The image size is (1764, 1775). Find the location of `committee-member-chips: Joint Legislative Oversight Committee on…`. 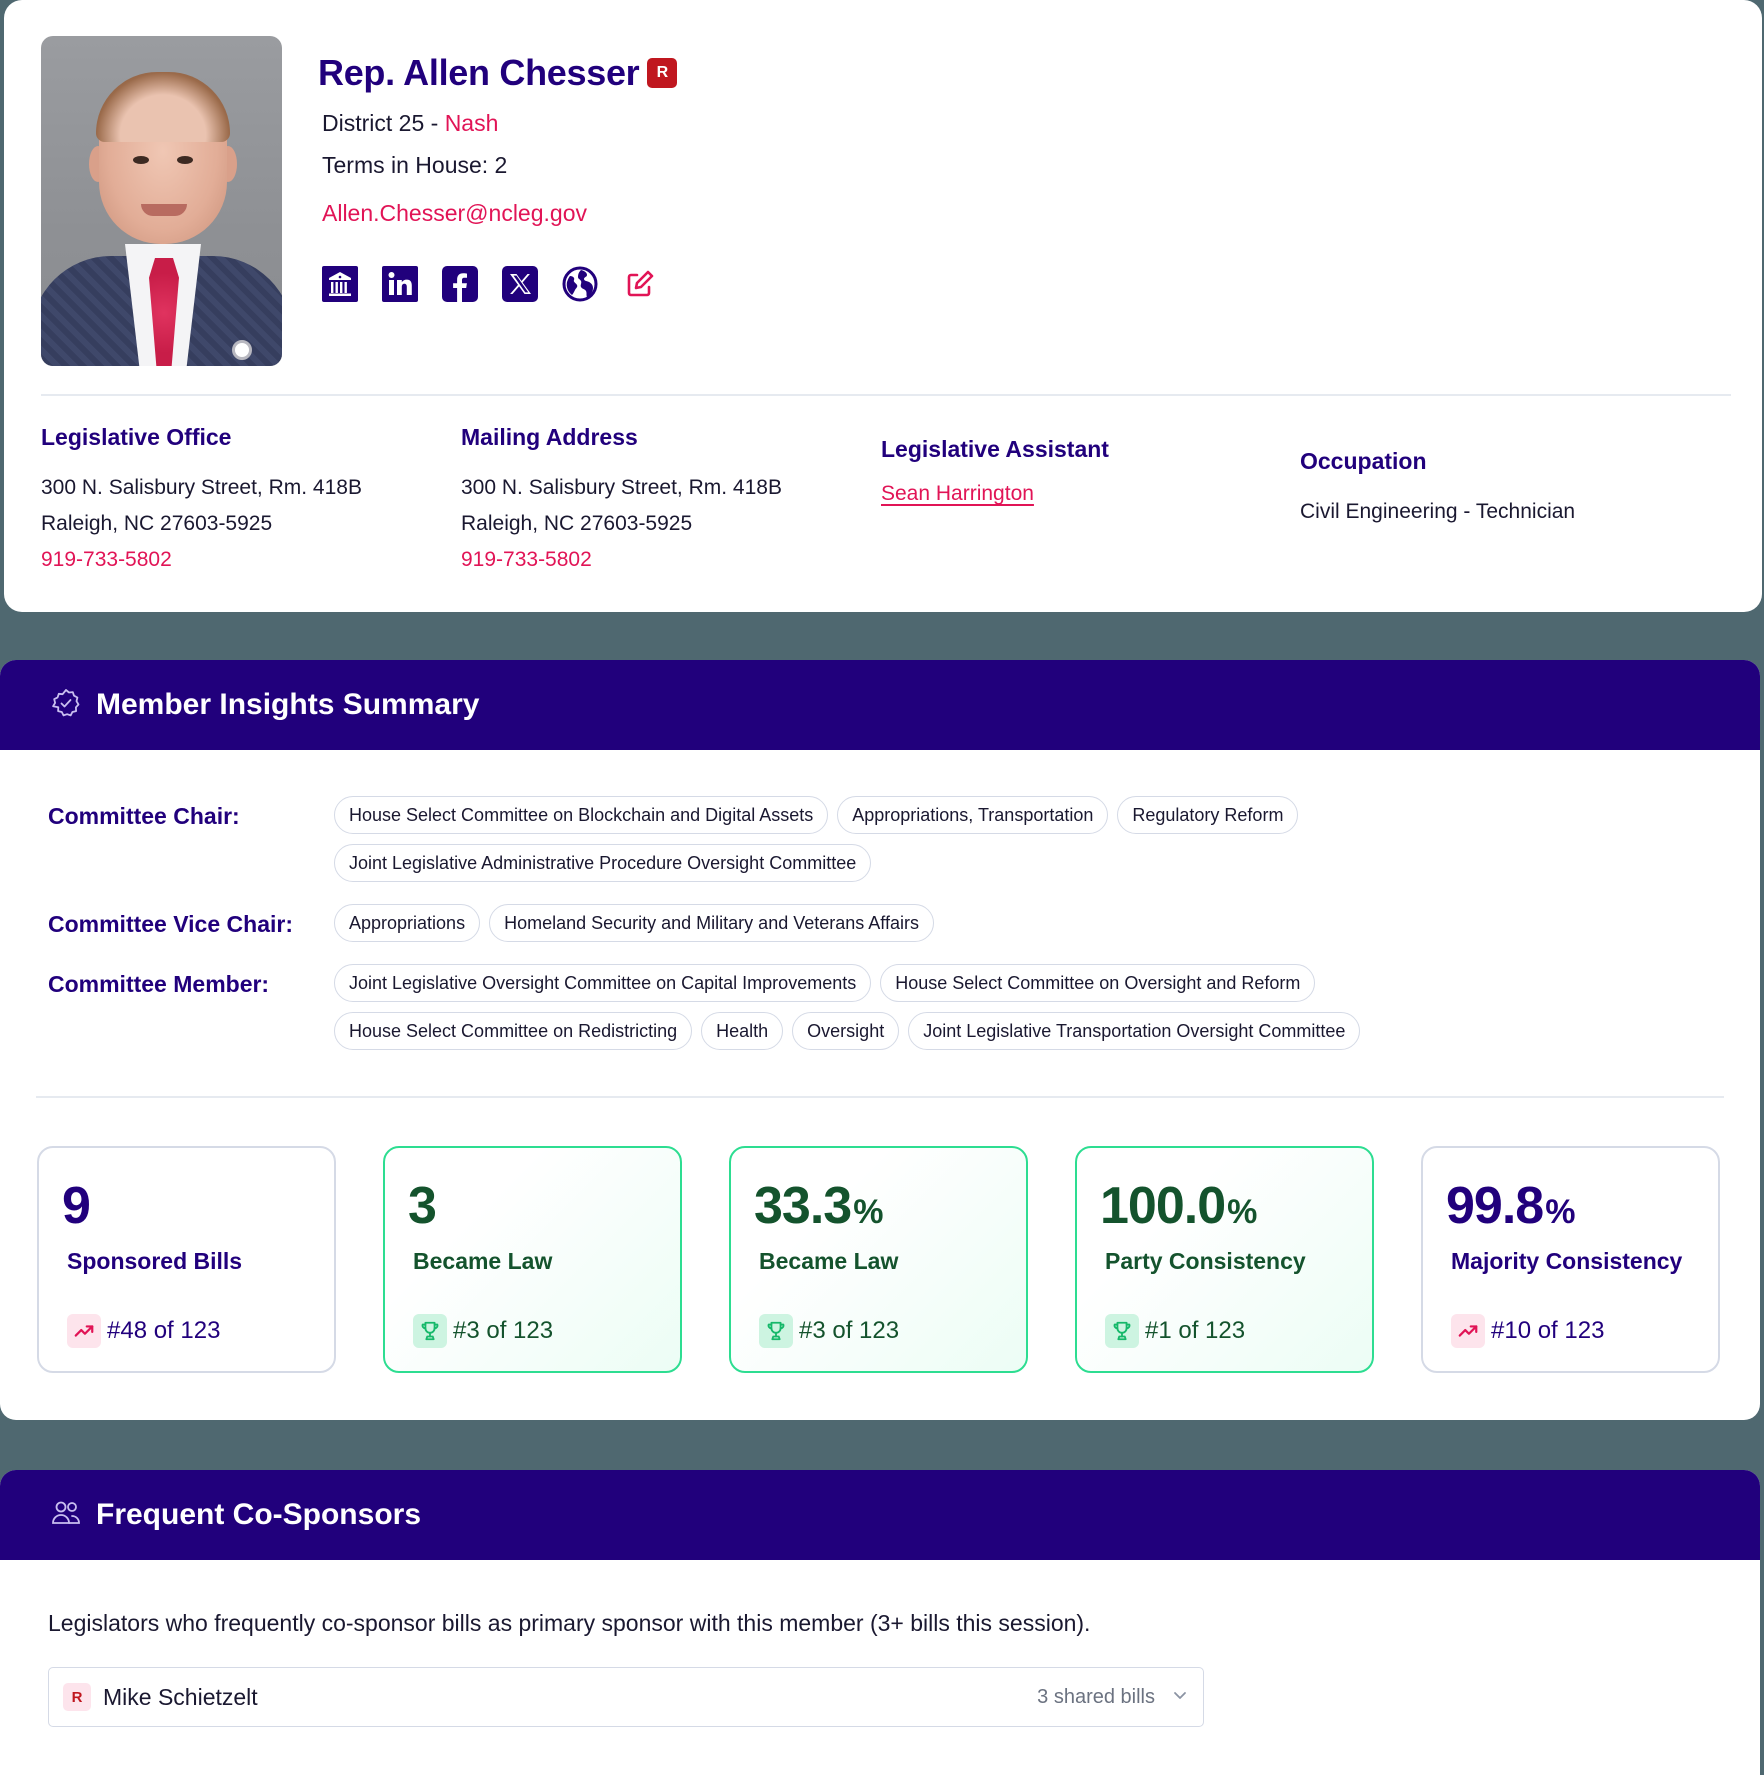

committee-member-chips: Joint Legislative Oversight Committee on… is located at coordinates (874, 1007).